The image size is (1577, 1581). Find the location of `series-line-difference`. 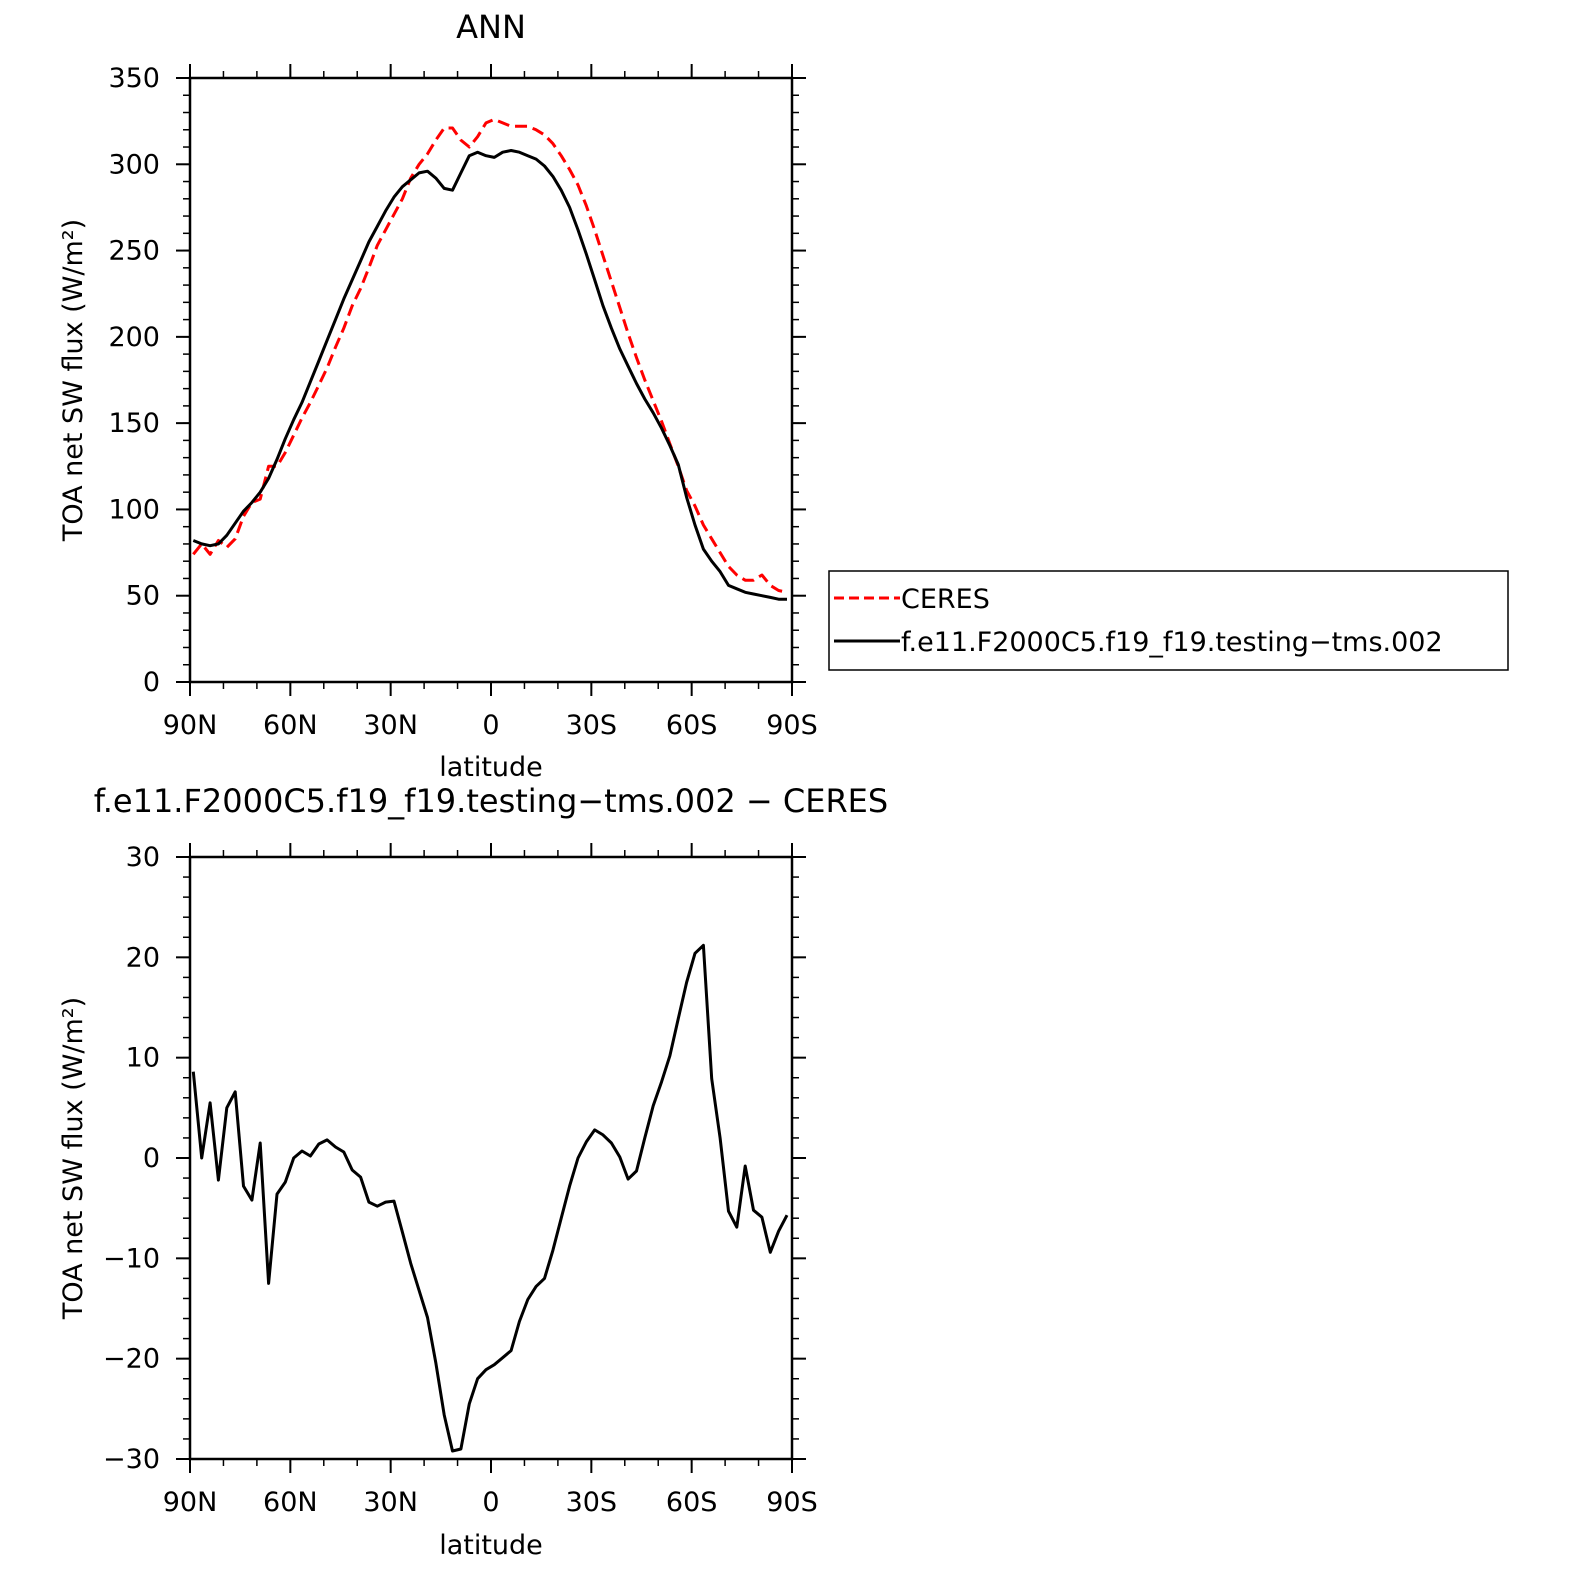

series-line-difference is located at coordinates (490, 1198).